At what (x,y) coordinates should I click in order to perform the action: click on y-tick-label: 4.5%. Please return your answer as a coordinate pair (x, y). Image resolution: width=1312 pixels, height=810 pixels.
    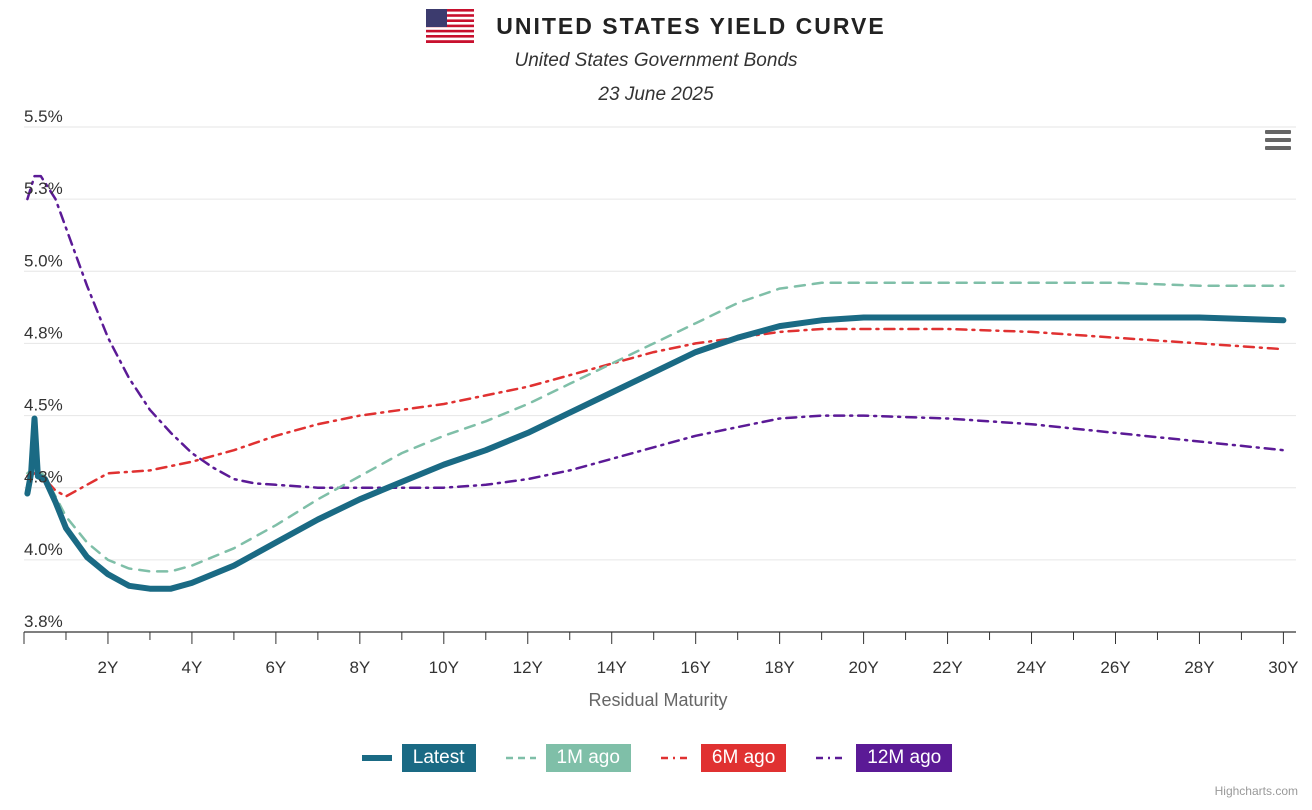
    Looking at the image, I should click on (43, 405).